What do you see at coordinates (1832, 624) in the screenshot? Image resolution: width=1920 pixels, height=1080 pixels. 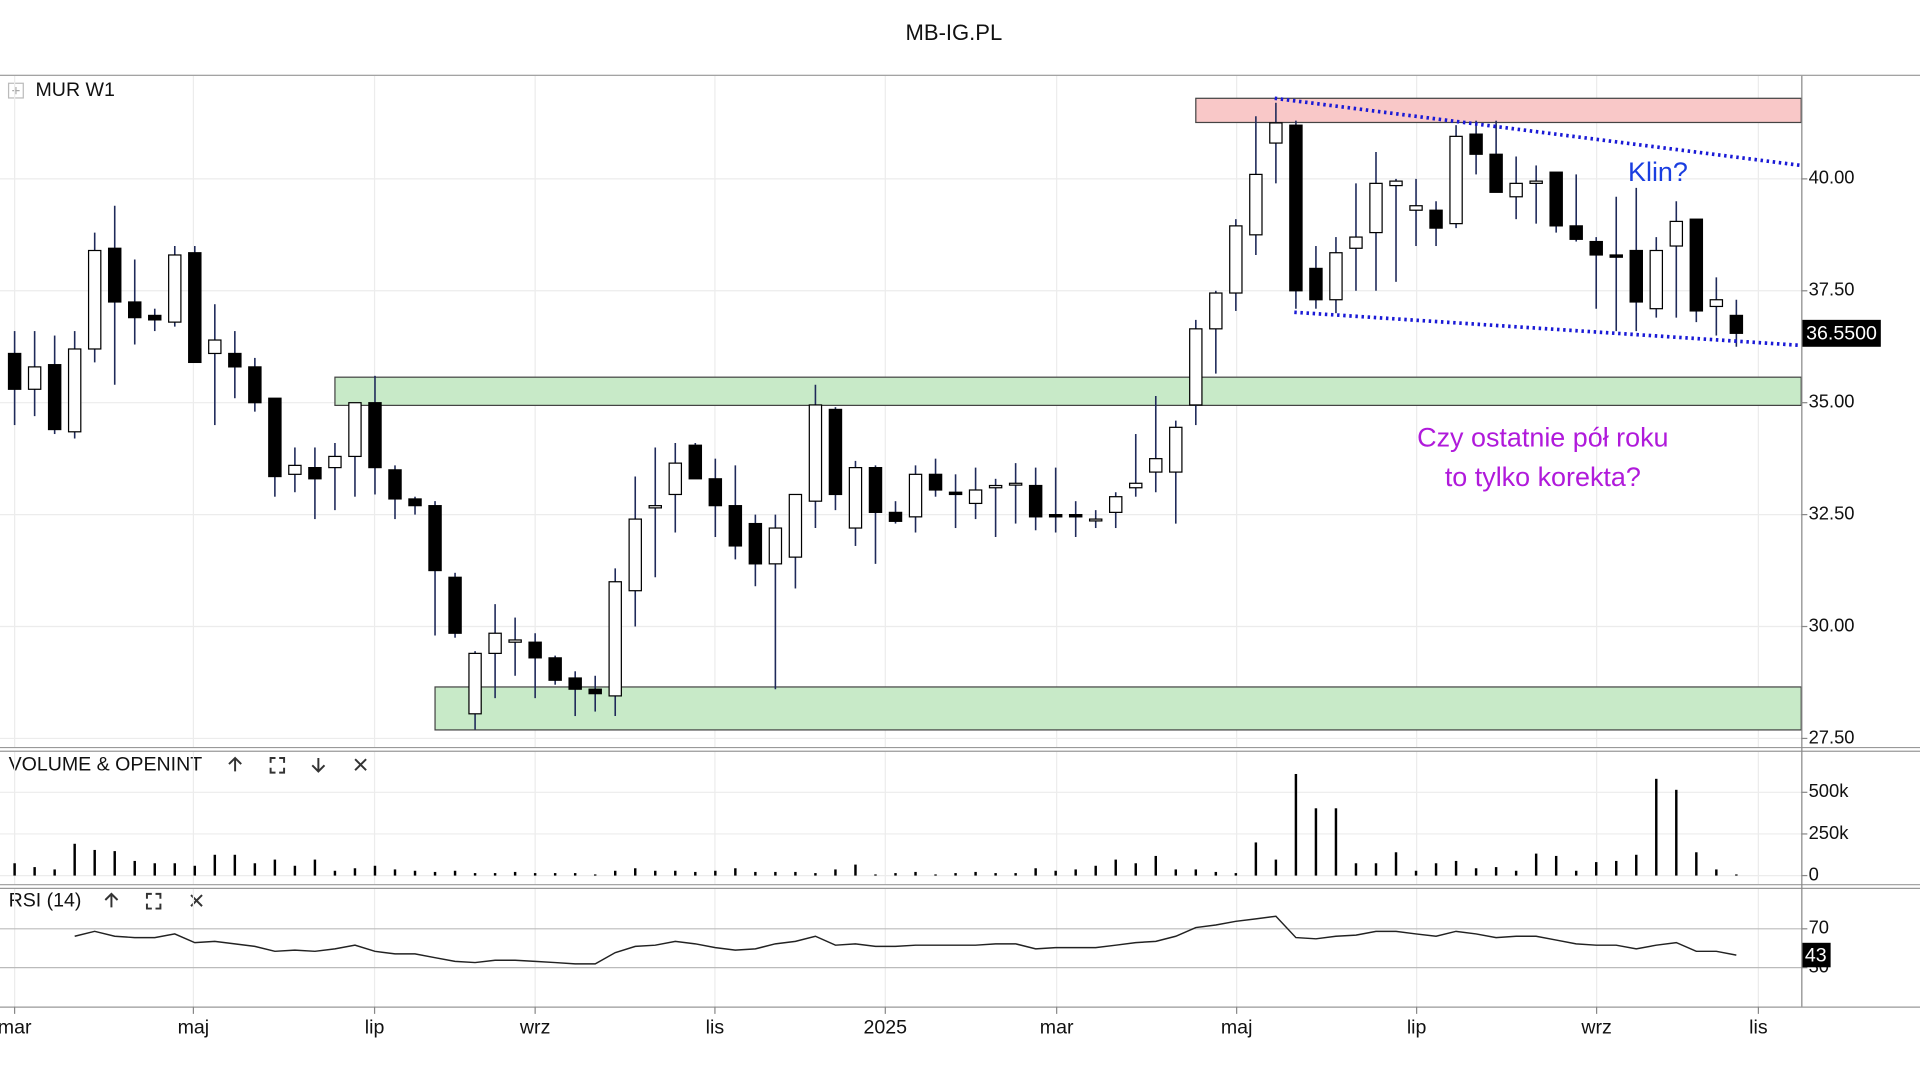 I see `y-tick-label: 30.00` at bounding box center [1832, 624].